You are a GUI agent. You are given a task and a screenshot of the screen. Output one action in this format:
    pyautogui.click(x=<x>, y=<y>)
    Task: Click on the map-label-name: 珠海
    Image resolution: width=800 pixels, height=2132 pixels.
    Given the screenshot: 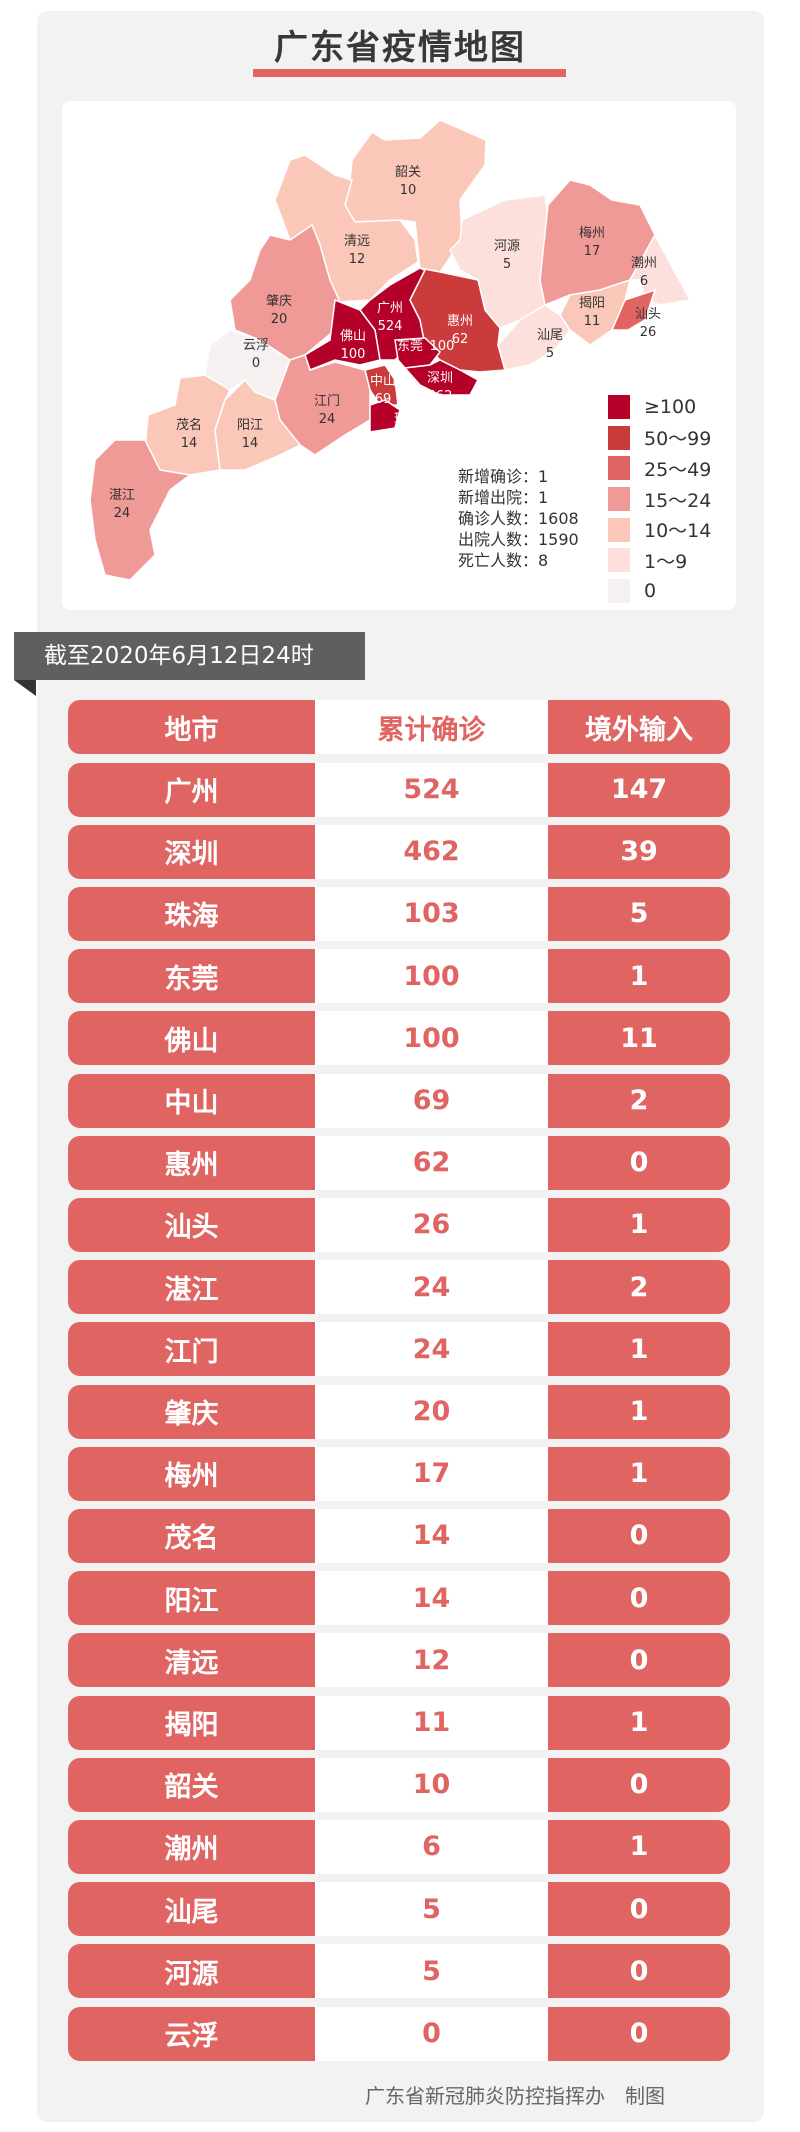 What is the action you would take?
    pyautogui.click(x=407, y=419)
    